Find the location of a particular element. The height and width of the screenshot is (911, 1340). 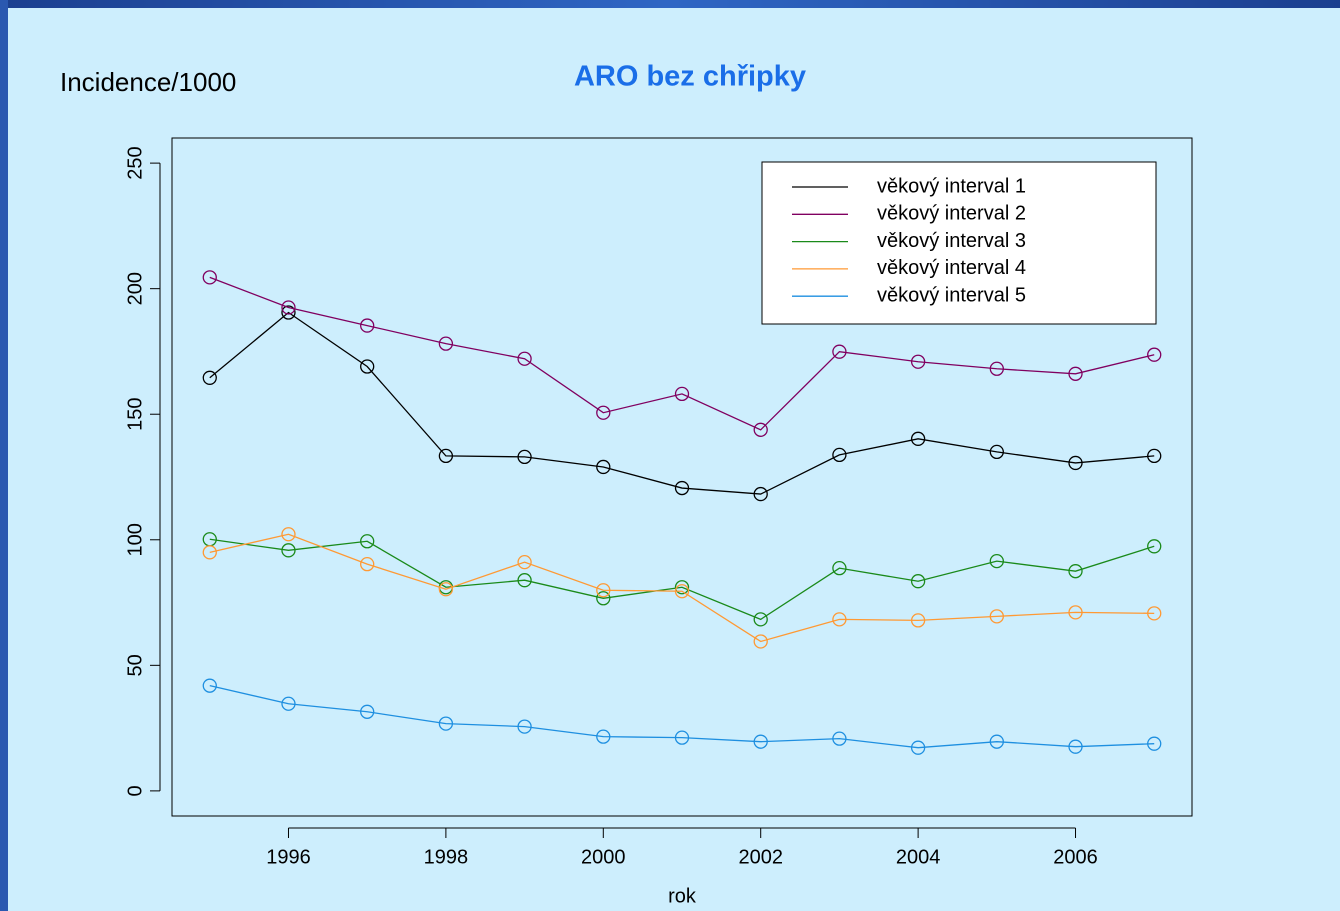

x-axis-label: rok is located at coordinates (682, 896).